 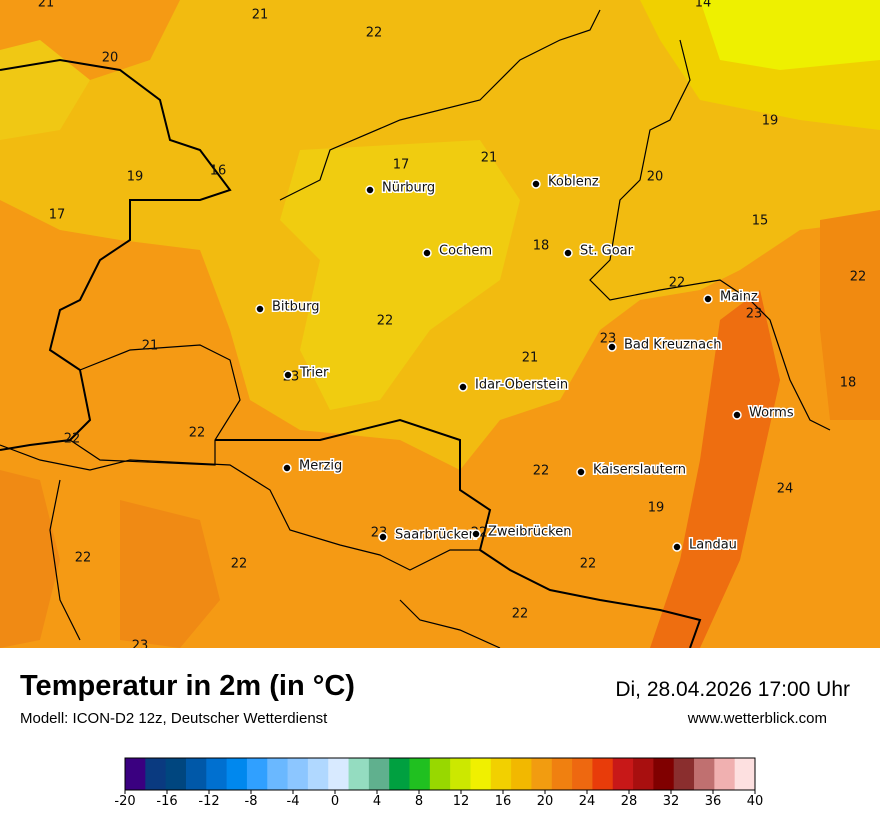 What do you see at coordinates (629, 801) in the screenshot?
I see `tick-label: 28` at bounding box center [629, 801].